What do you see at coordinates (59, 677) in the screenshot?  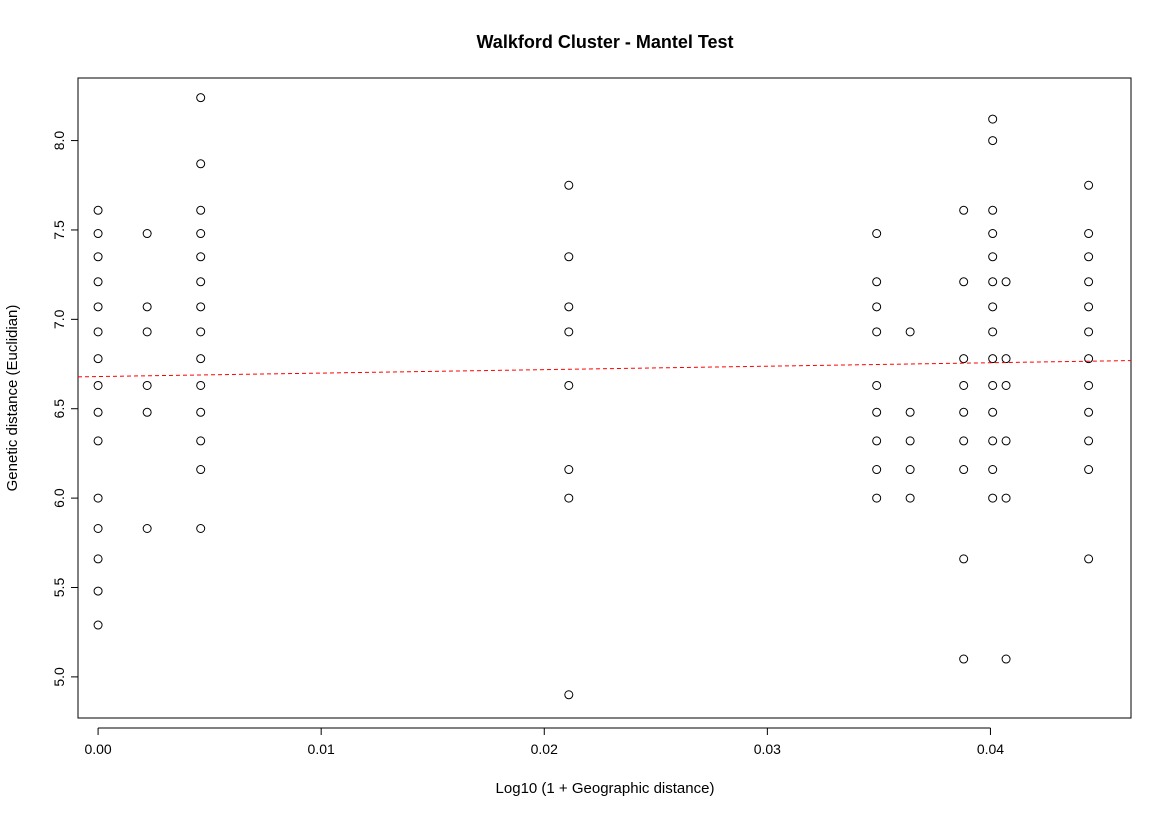 I see `y-tick-label: 5.0` at bounding box center [59, 677].